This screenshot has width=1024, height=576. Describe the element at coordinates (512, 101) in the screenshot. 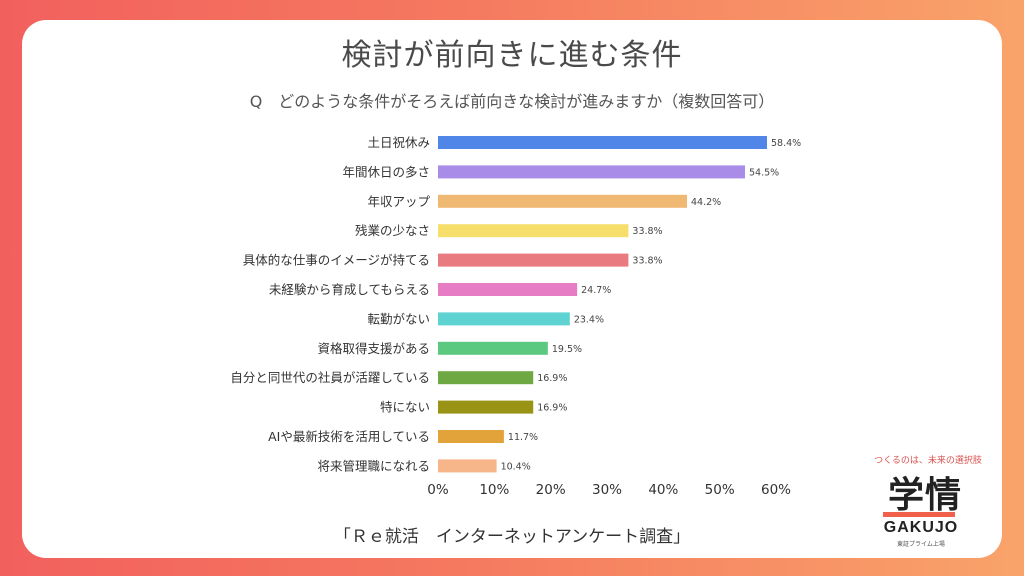

I see `chart-subtitle: Q どのような条件がそろえば前向きな検討が進みますか（複数回答可）` at that location.